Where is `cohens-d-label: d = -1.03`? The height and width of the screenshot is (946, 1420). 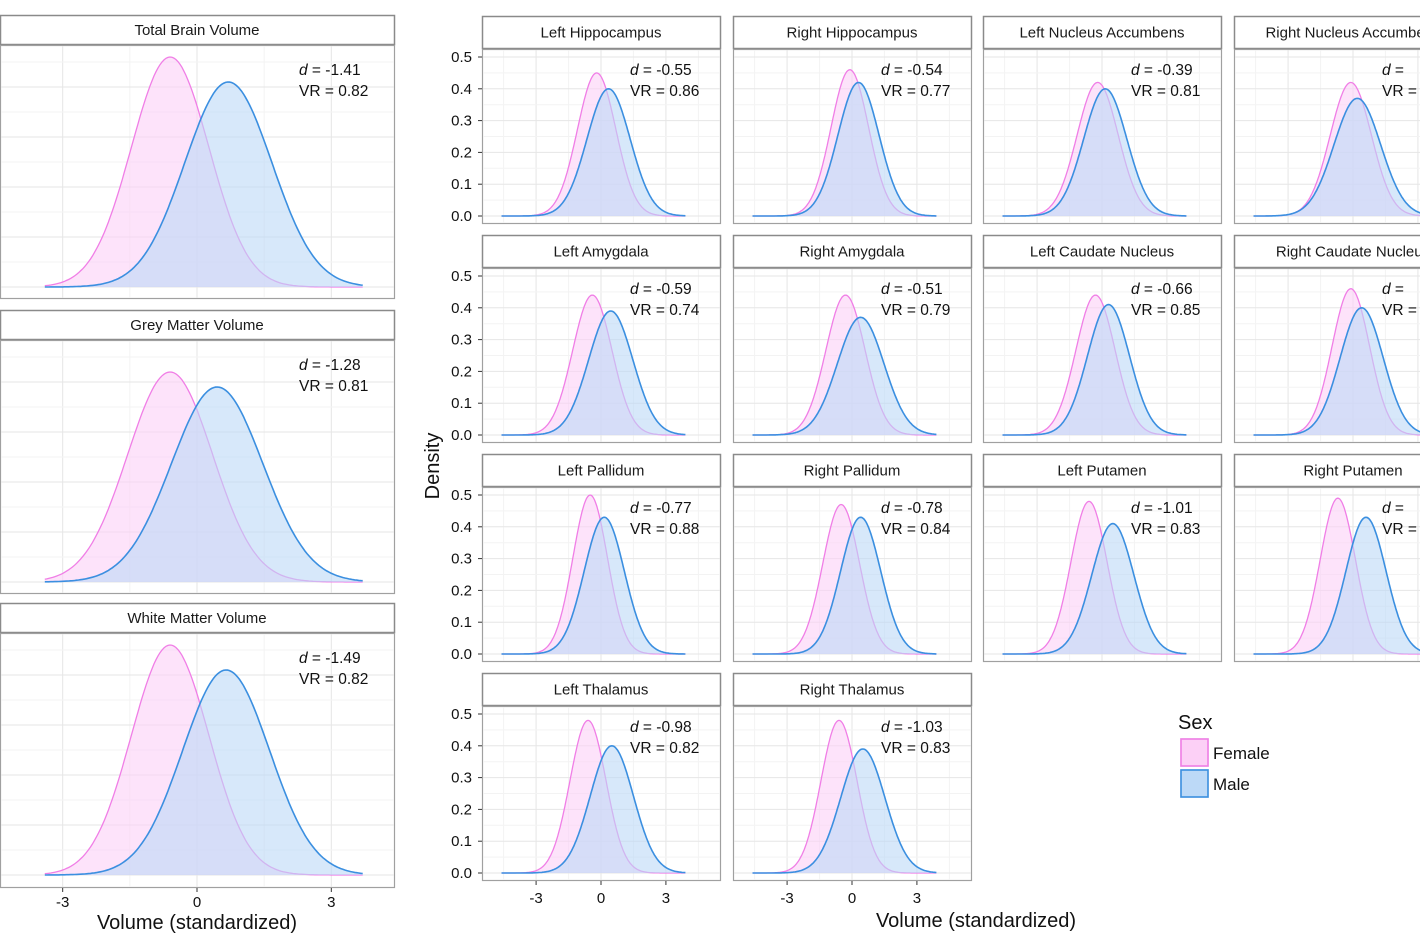 cohens-d-label: d = -1.03 is located at coordinates (912, 727).